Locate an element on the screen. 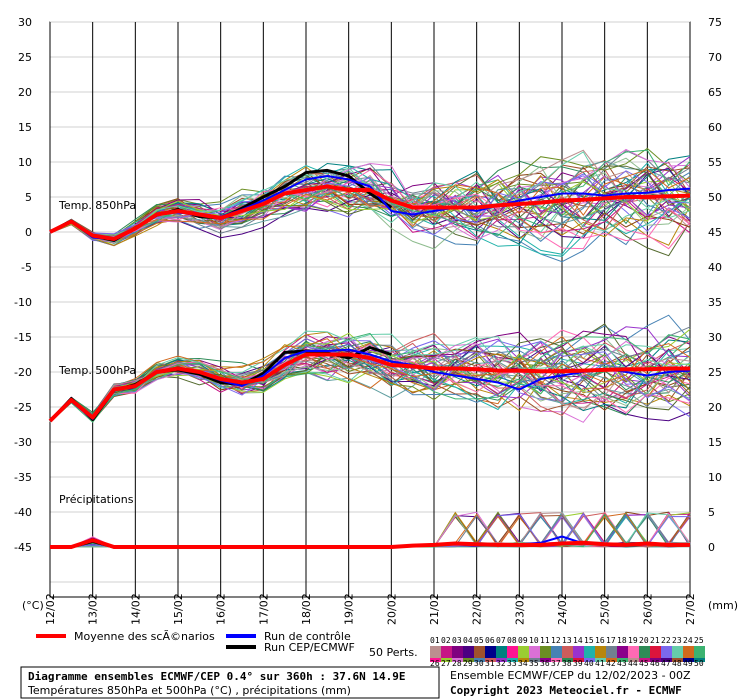 The width and height of the screenshot is (740, 700). x-tick: 26/02 is located at coordinates (647, 609).